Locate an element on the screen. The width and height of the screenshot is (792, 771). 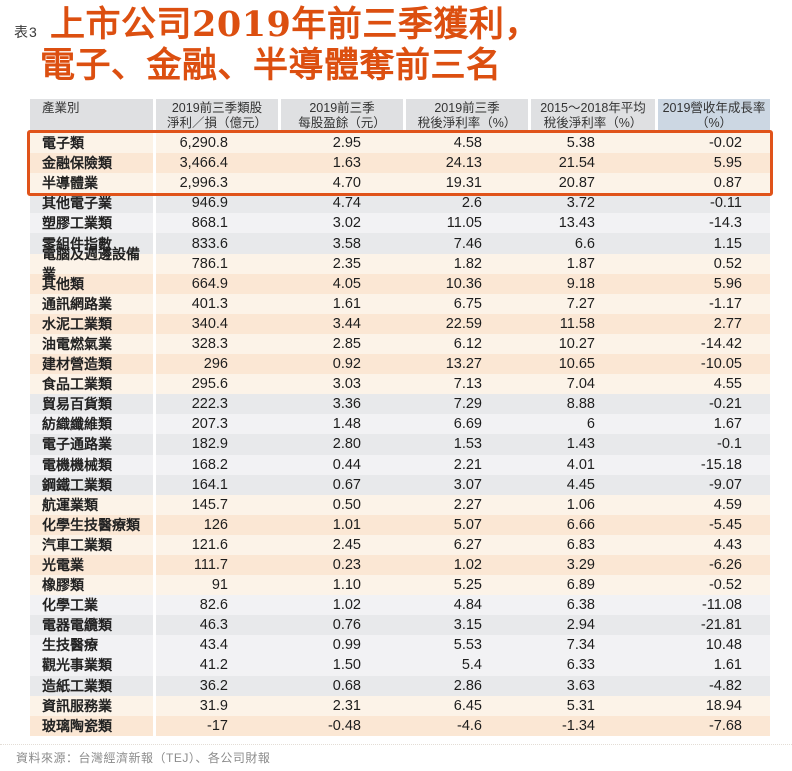
value-cell-0: 182.9 is located at coordinates (215, 444).